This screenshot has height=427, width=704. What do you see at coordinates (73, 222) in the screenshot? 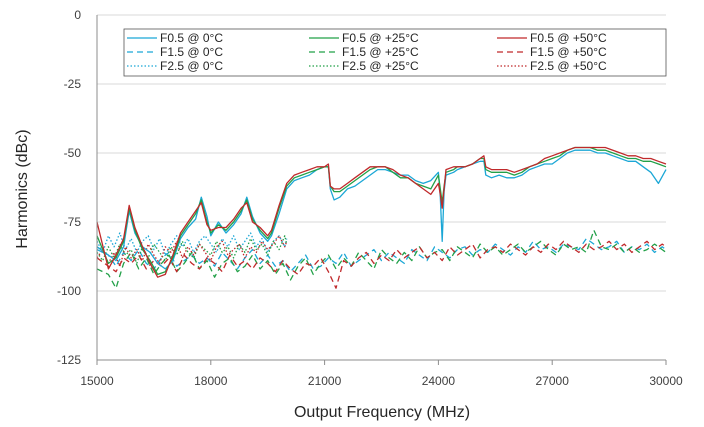
I see `y-tick-label: -75` at bounding box center [73, 222].